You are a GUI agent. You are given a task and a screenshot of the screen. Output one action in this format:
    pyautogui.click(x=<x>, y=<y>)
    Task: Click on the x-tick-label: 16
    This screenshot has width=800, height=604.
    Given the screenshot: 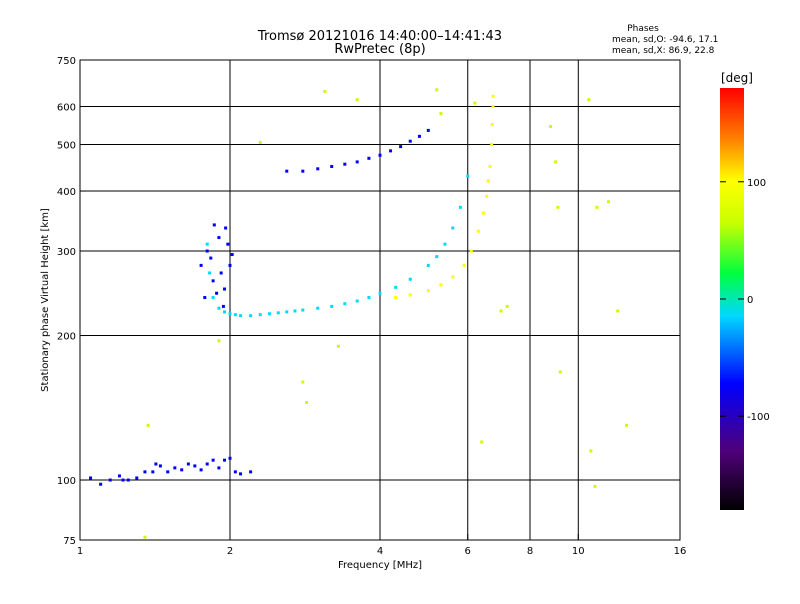 What is the action you would take?
    pyautogui.click(x=680, y=551)
    